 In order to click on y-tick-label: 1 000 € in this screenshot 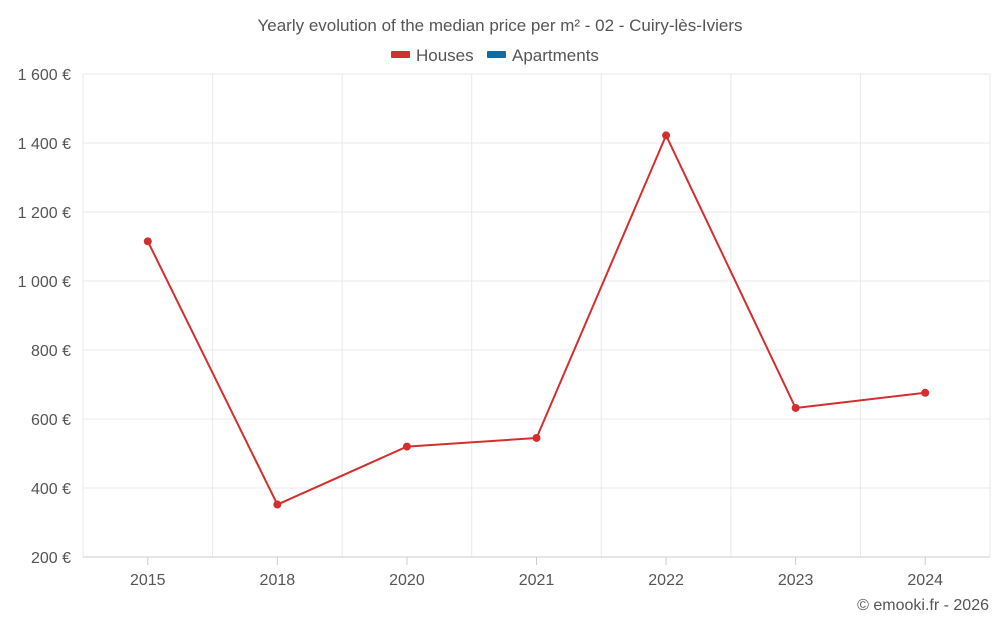, I will do `click(44, 282)`.